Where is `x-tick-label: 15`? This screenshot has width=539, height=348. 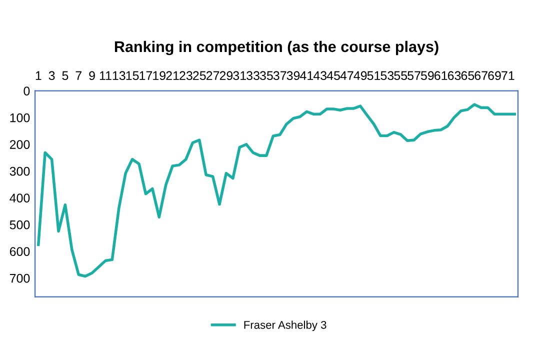 x-tick-label: 15 is located at coordinates (132, 75).